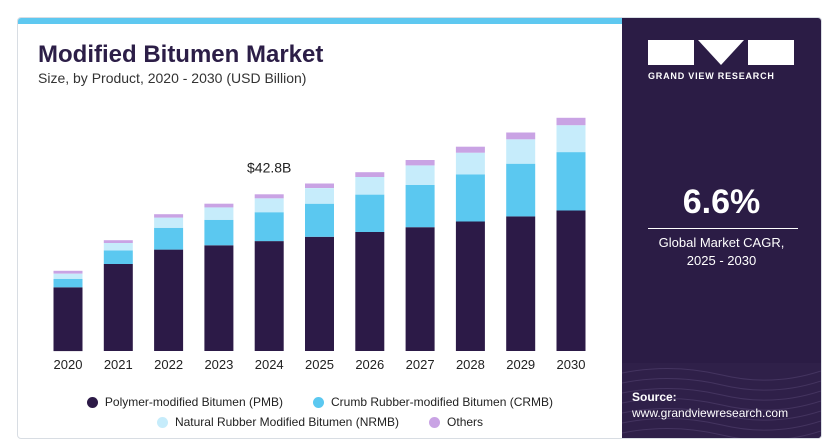 The image size is (838, 444). I want to click on bar-segment-2028-s2, so click(470, 163).